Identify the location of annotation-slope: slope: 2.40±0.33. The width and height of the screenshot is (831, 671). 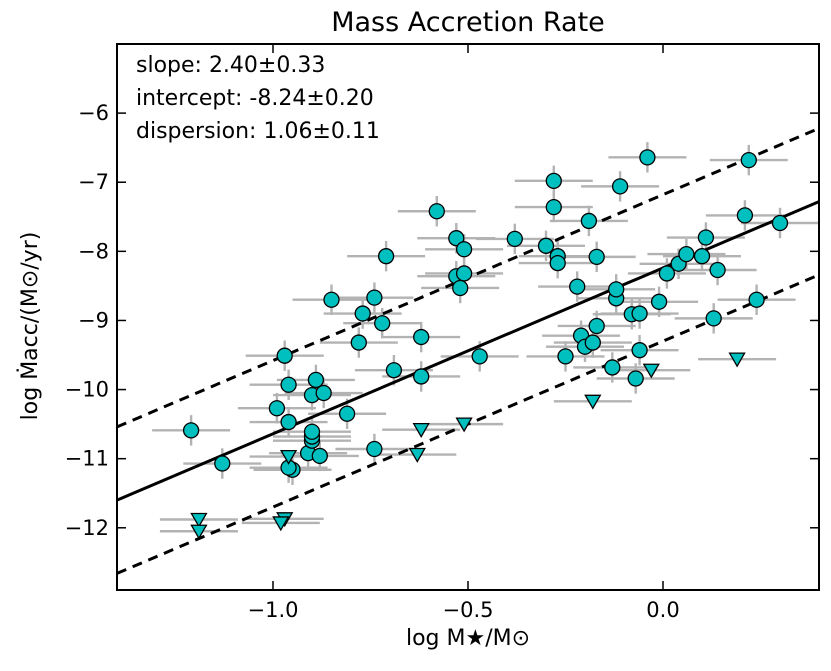
(230, 65).